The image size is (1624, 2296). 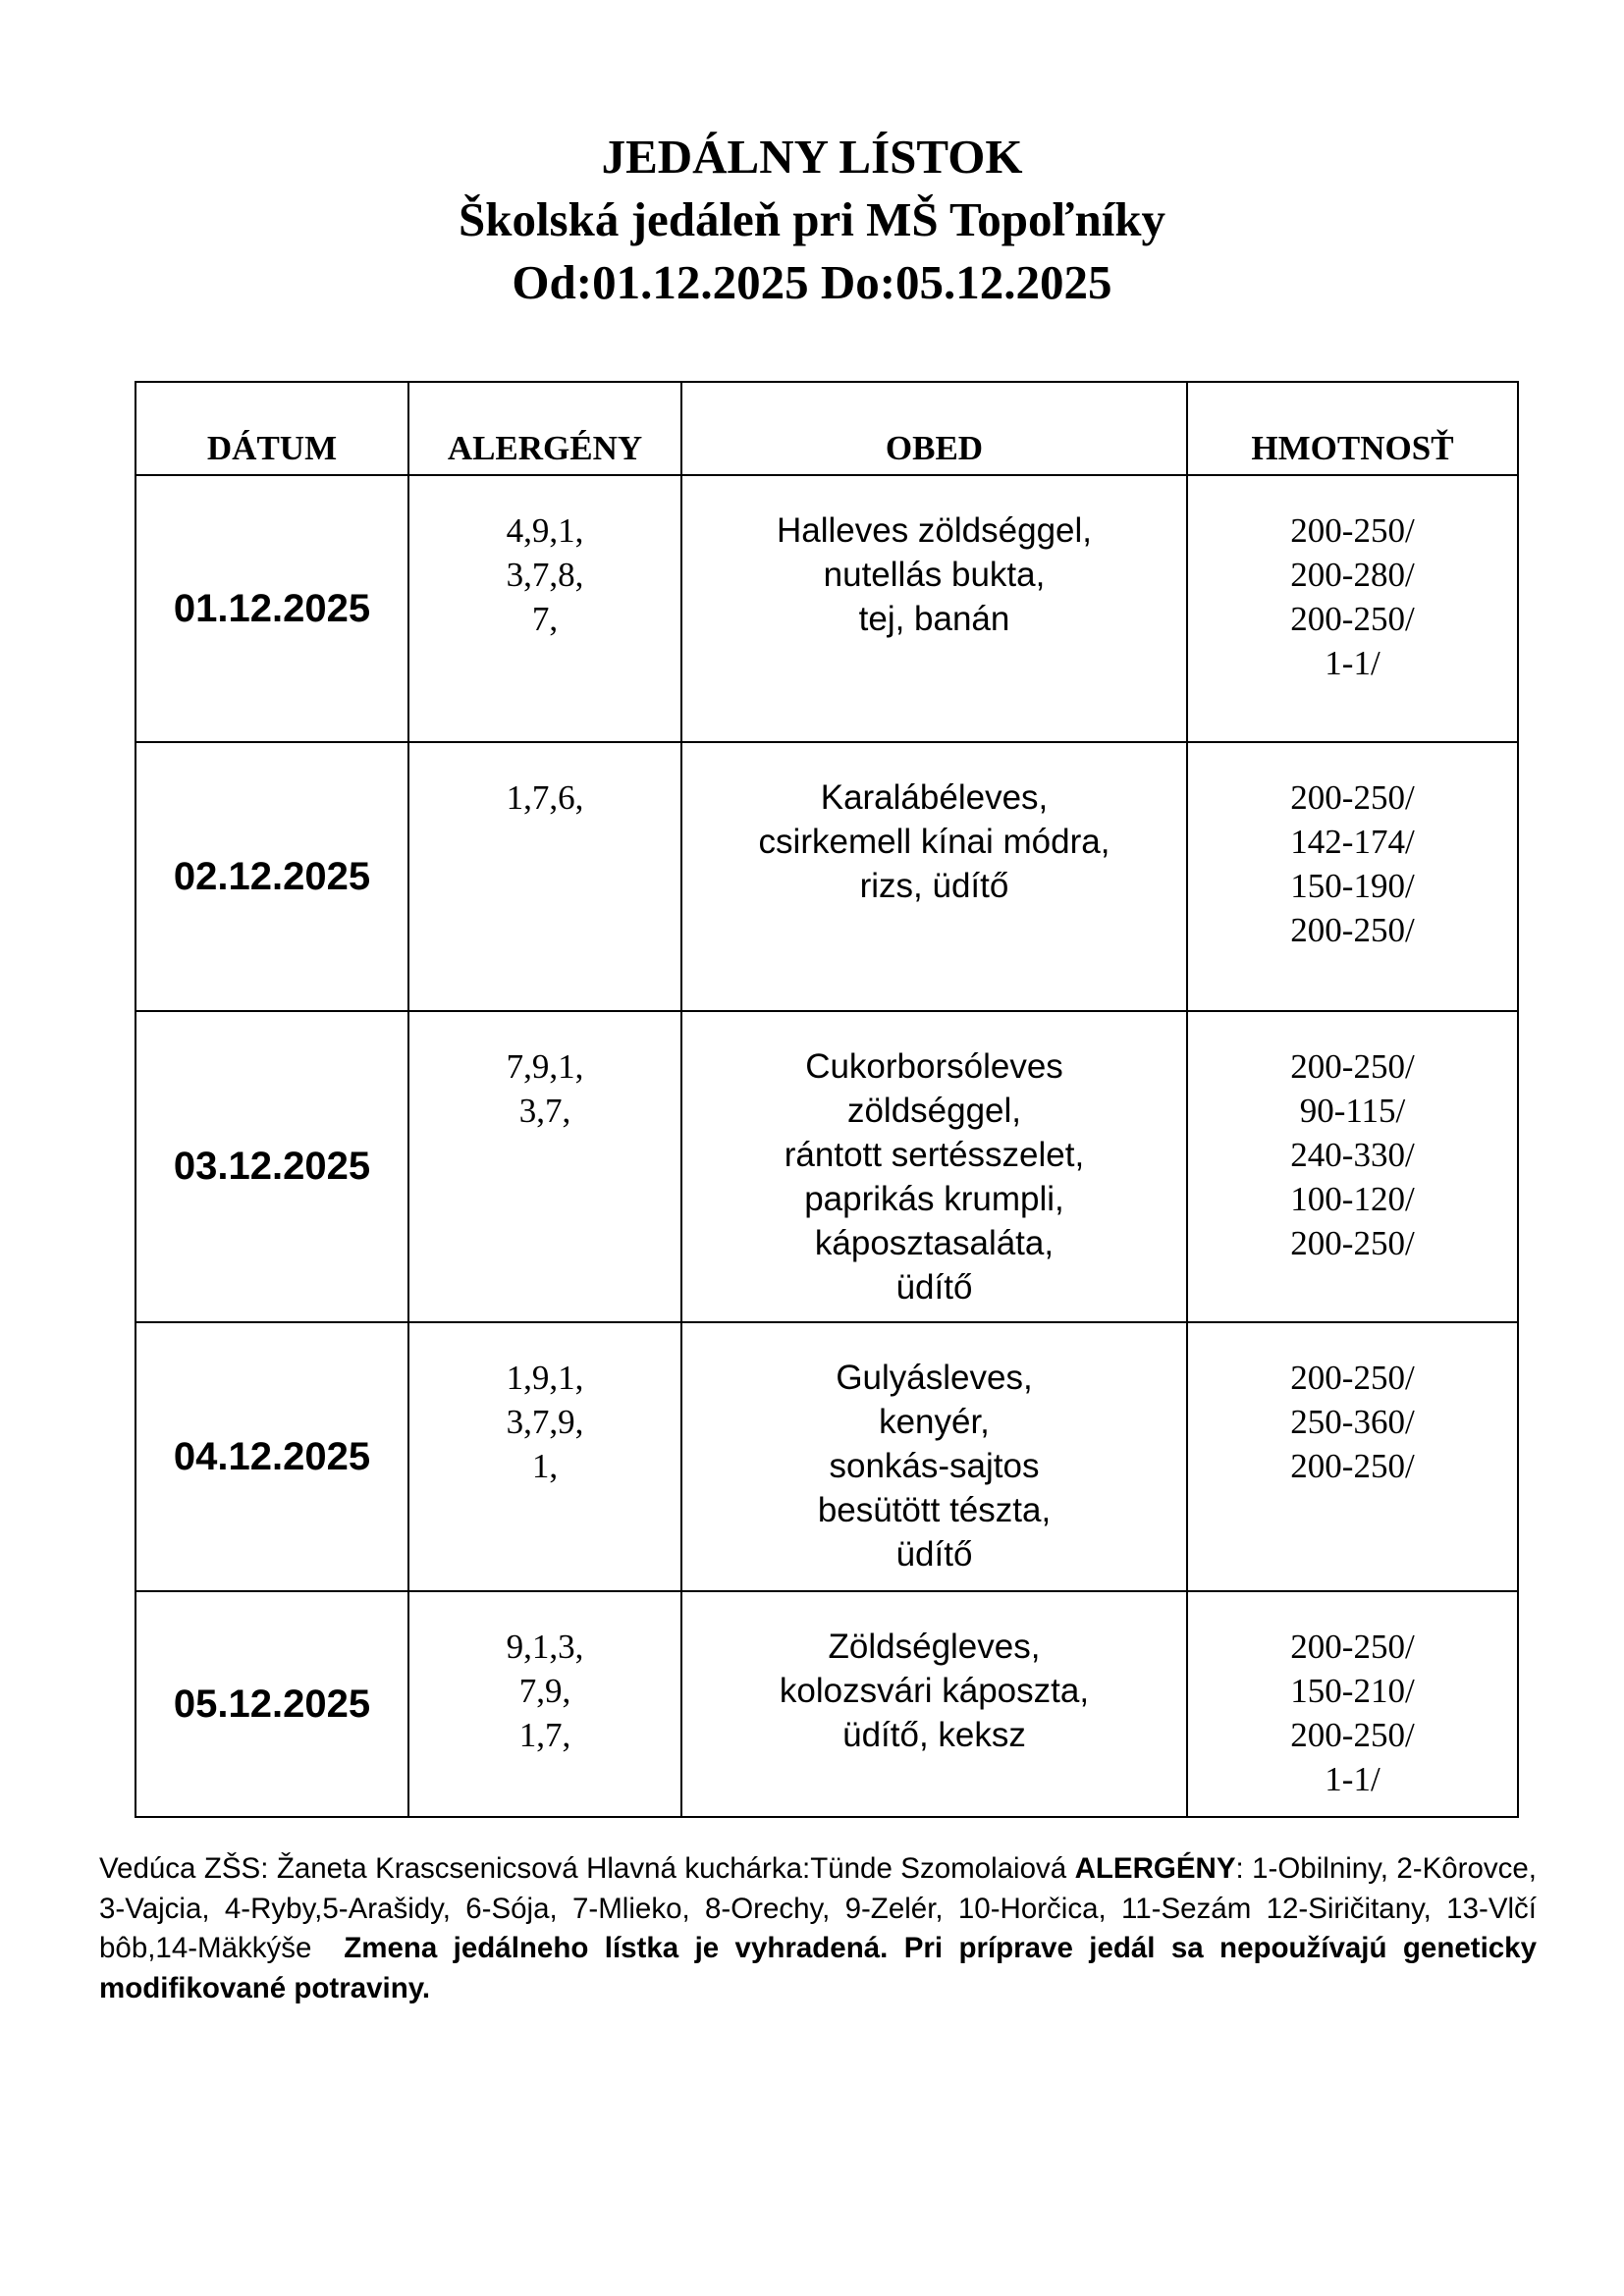 What do you see at coordinates (934, 842) in the screenshot?
I see `meal-cell-line: csirkemell kínai módra,` at bounding box center [934, 842].